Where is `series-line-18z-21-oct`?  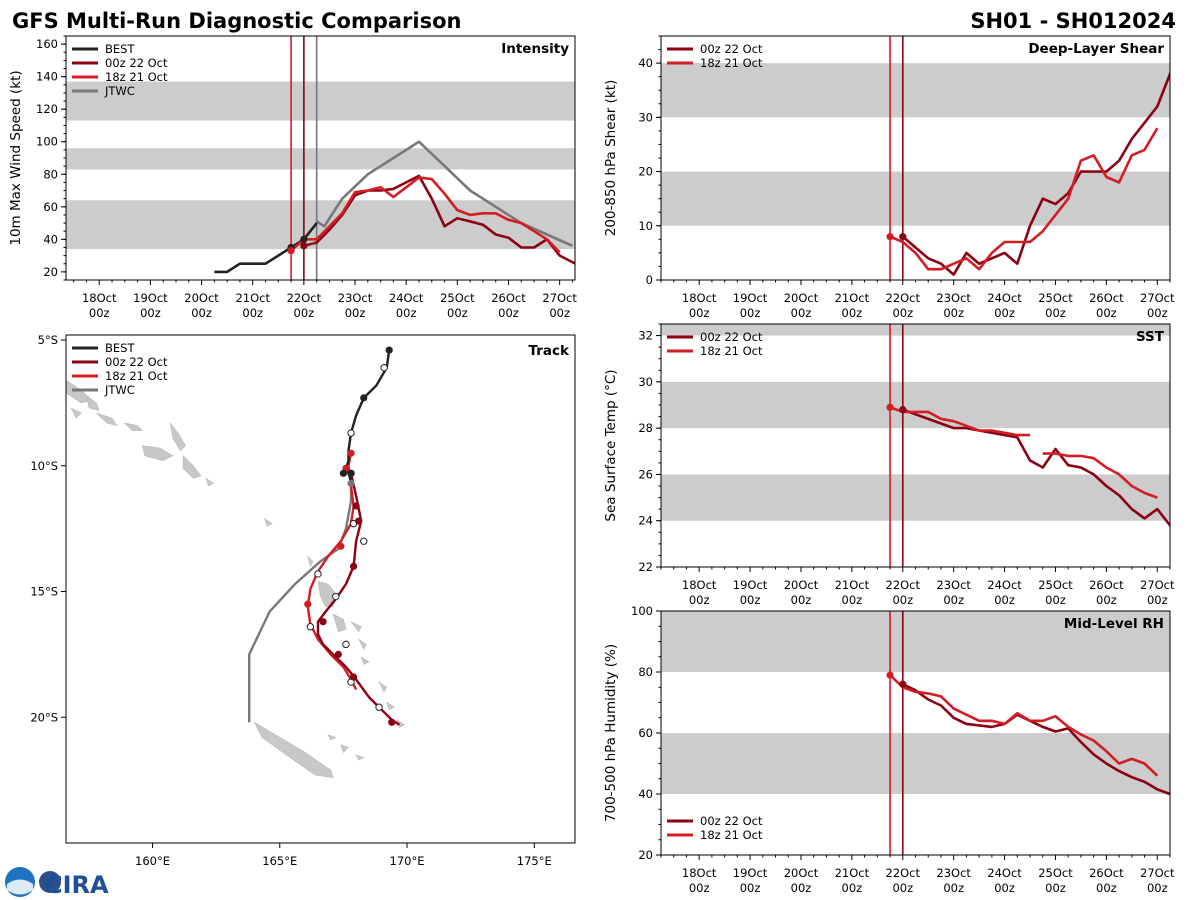 series-line-18z-21-oct is located at coordinates (959, 421).